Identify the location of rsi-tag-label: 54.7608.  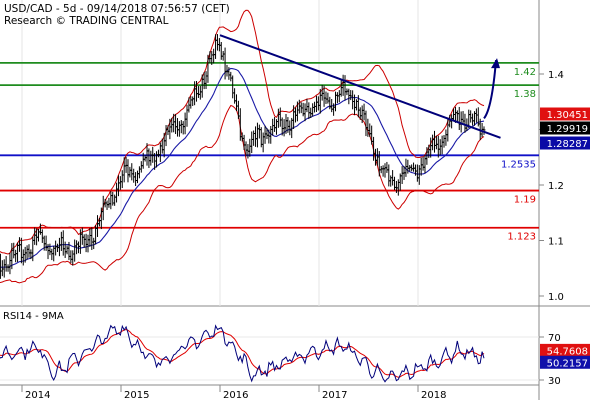
(567, 351).